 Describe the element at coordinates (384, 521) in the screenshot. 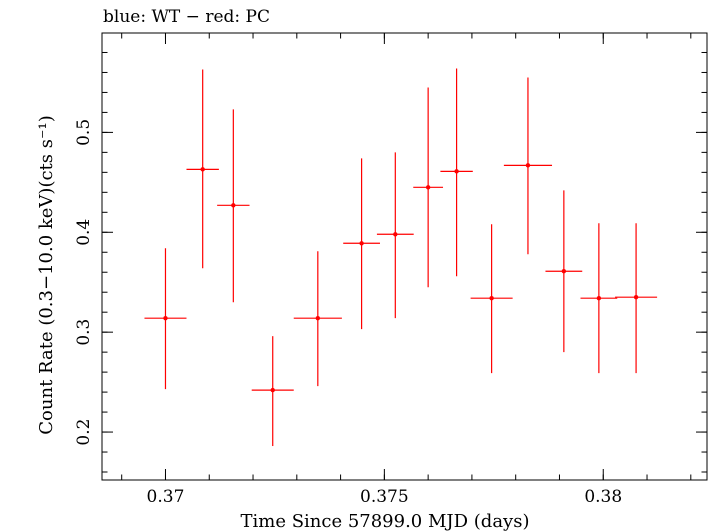

I see `x-axis-label: Time Since 57899.0 MJD (days)` at that location.